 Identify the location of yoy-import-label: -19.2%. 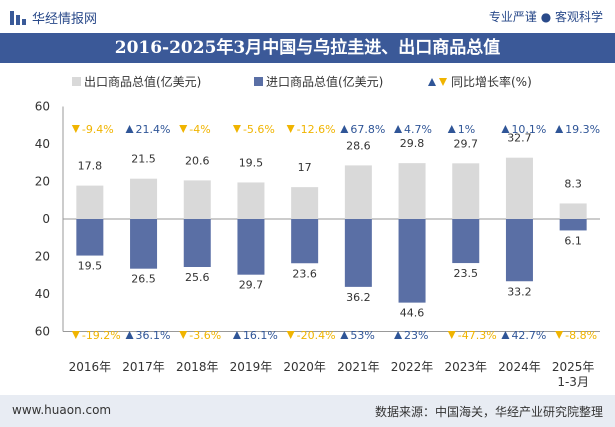
(101, 335).